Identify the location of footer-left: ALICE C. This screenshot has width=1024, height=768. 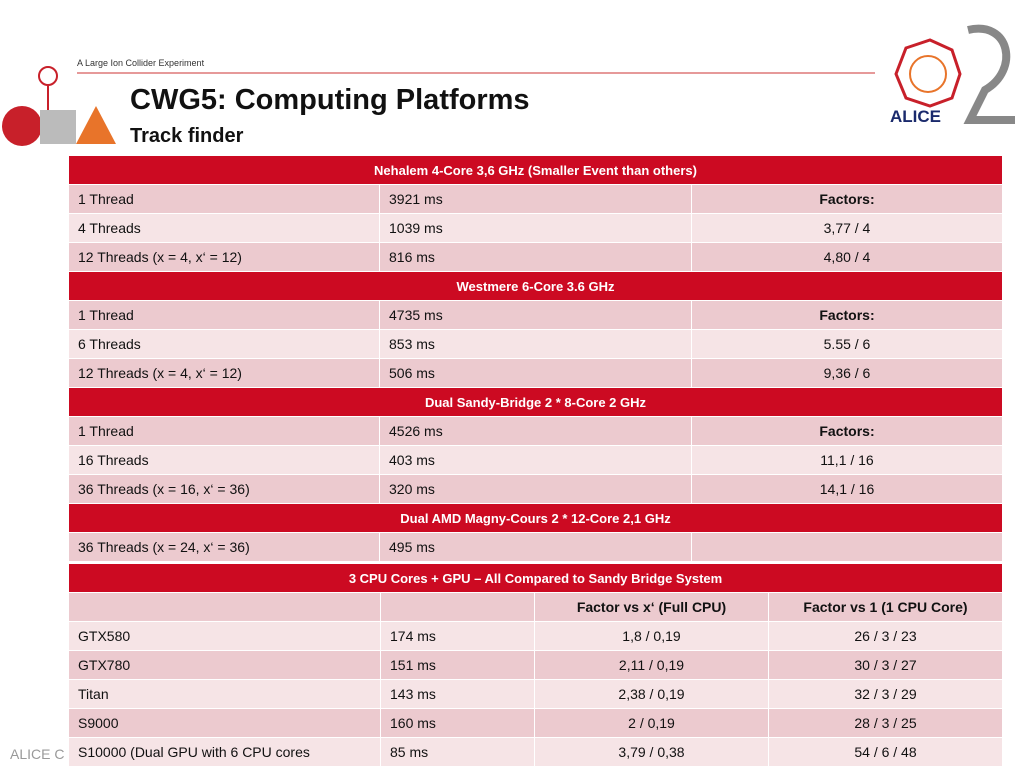
(37, 754).